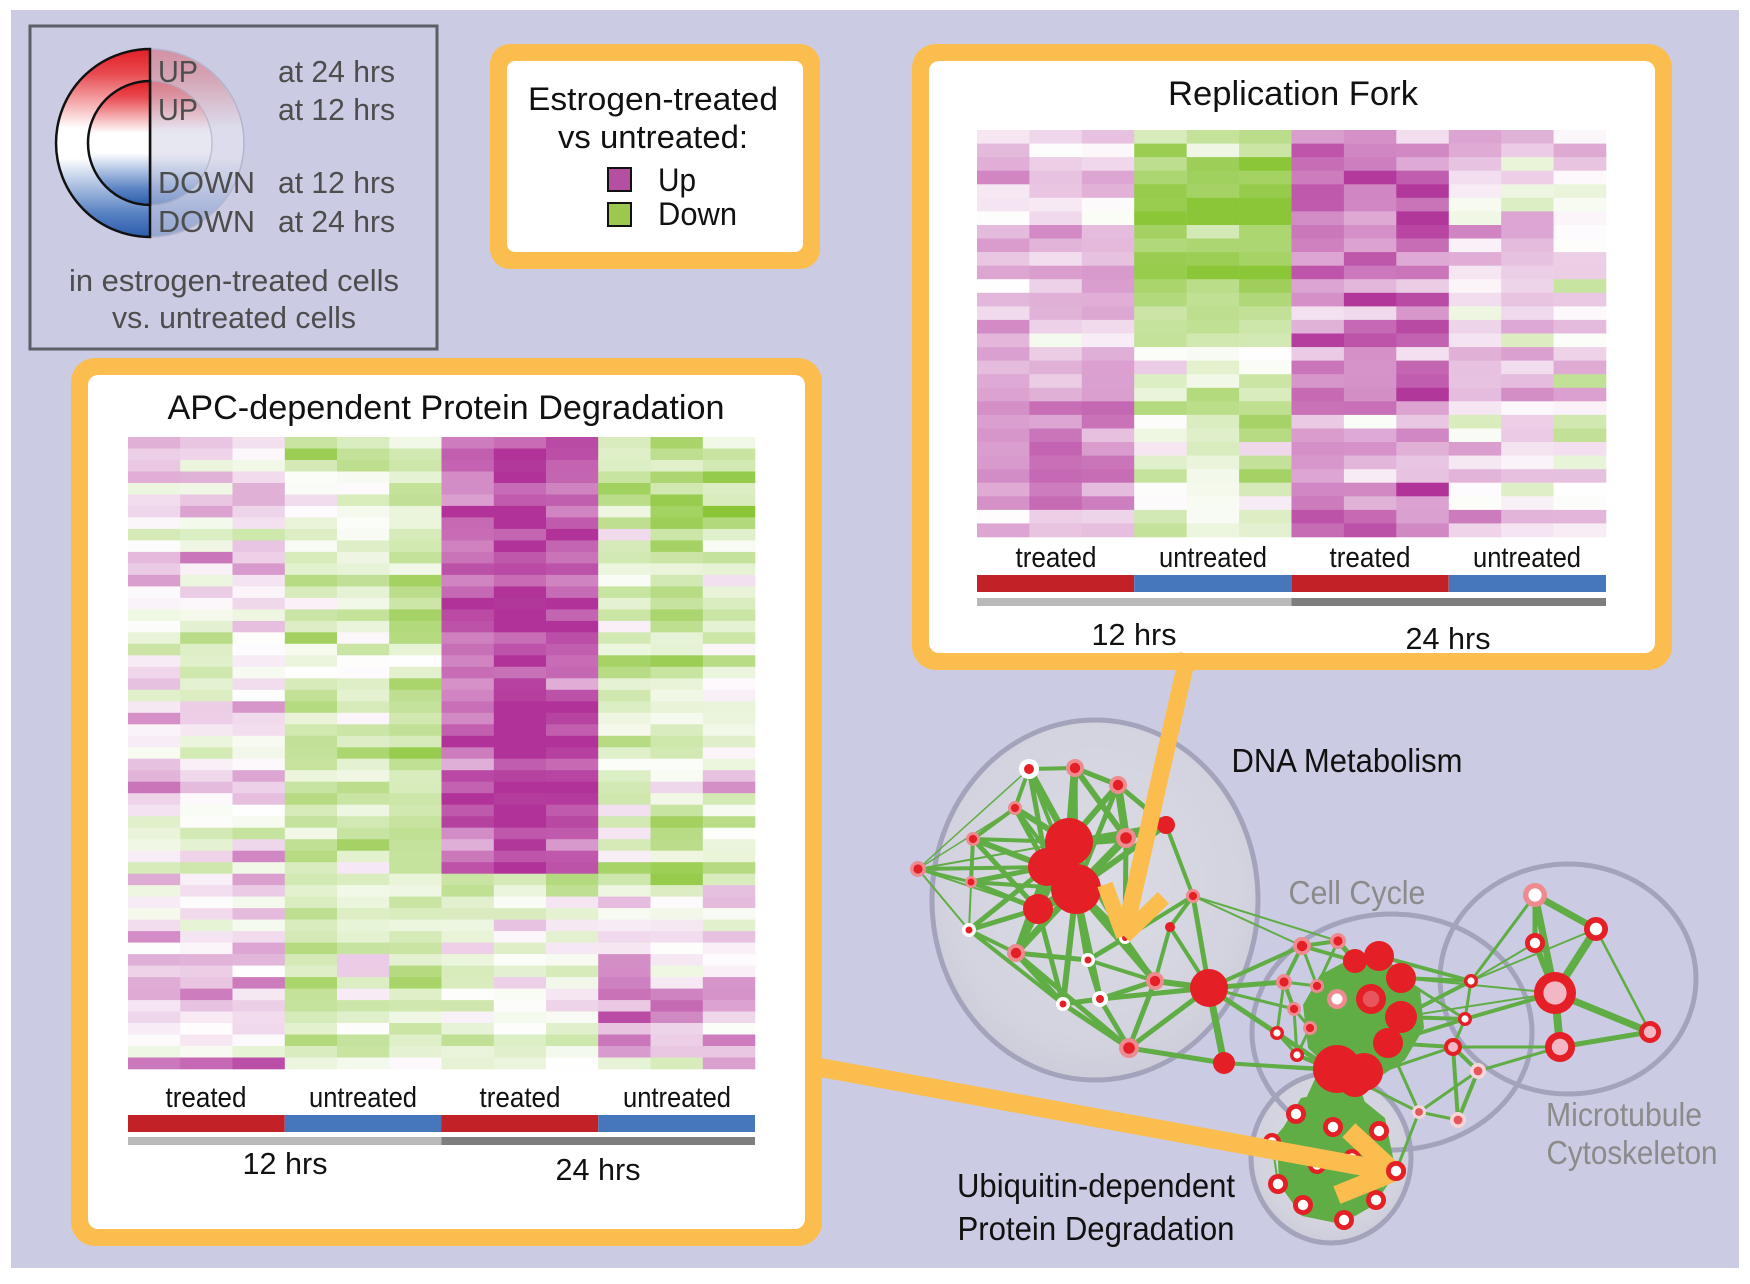  I want to click on svg-text: Up, so click(677, 180).